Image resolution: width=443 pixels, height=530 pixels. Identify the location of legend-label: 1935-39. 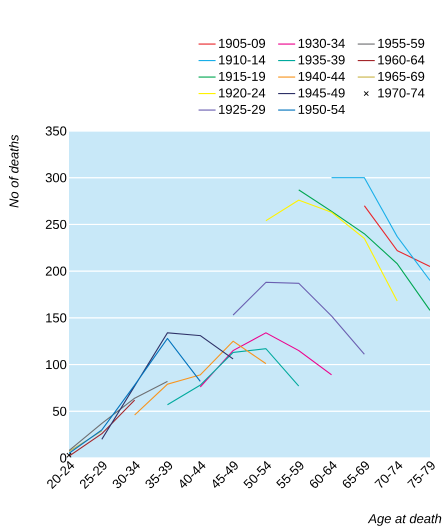
(321, 59).